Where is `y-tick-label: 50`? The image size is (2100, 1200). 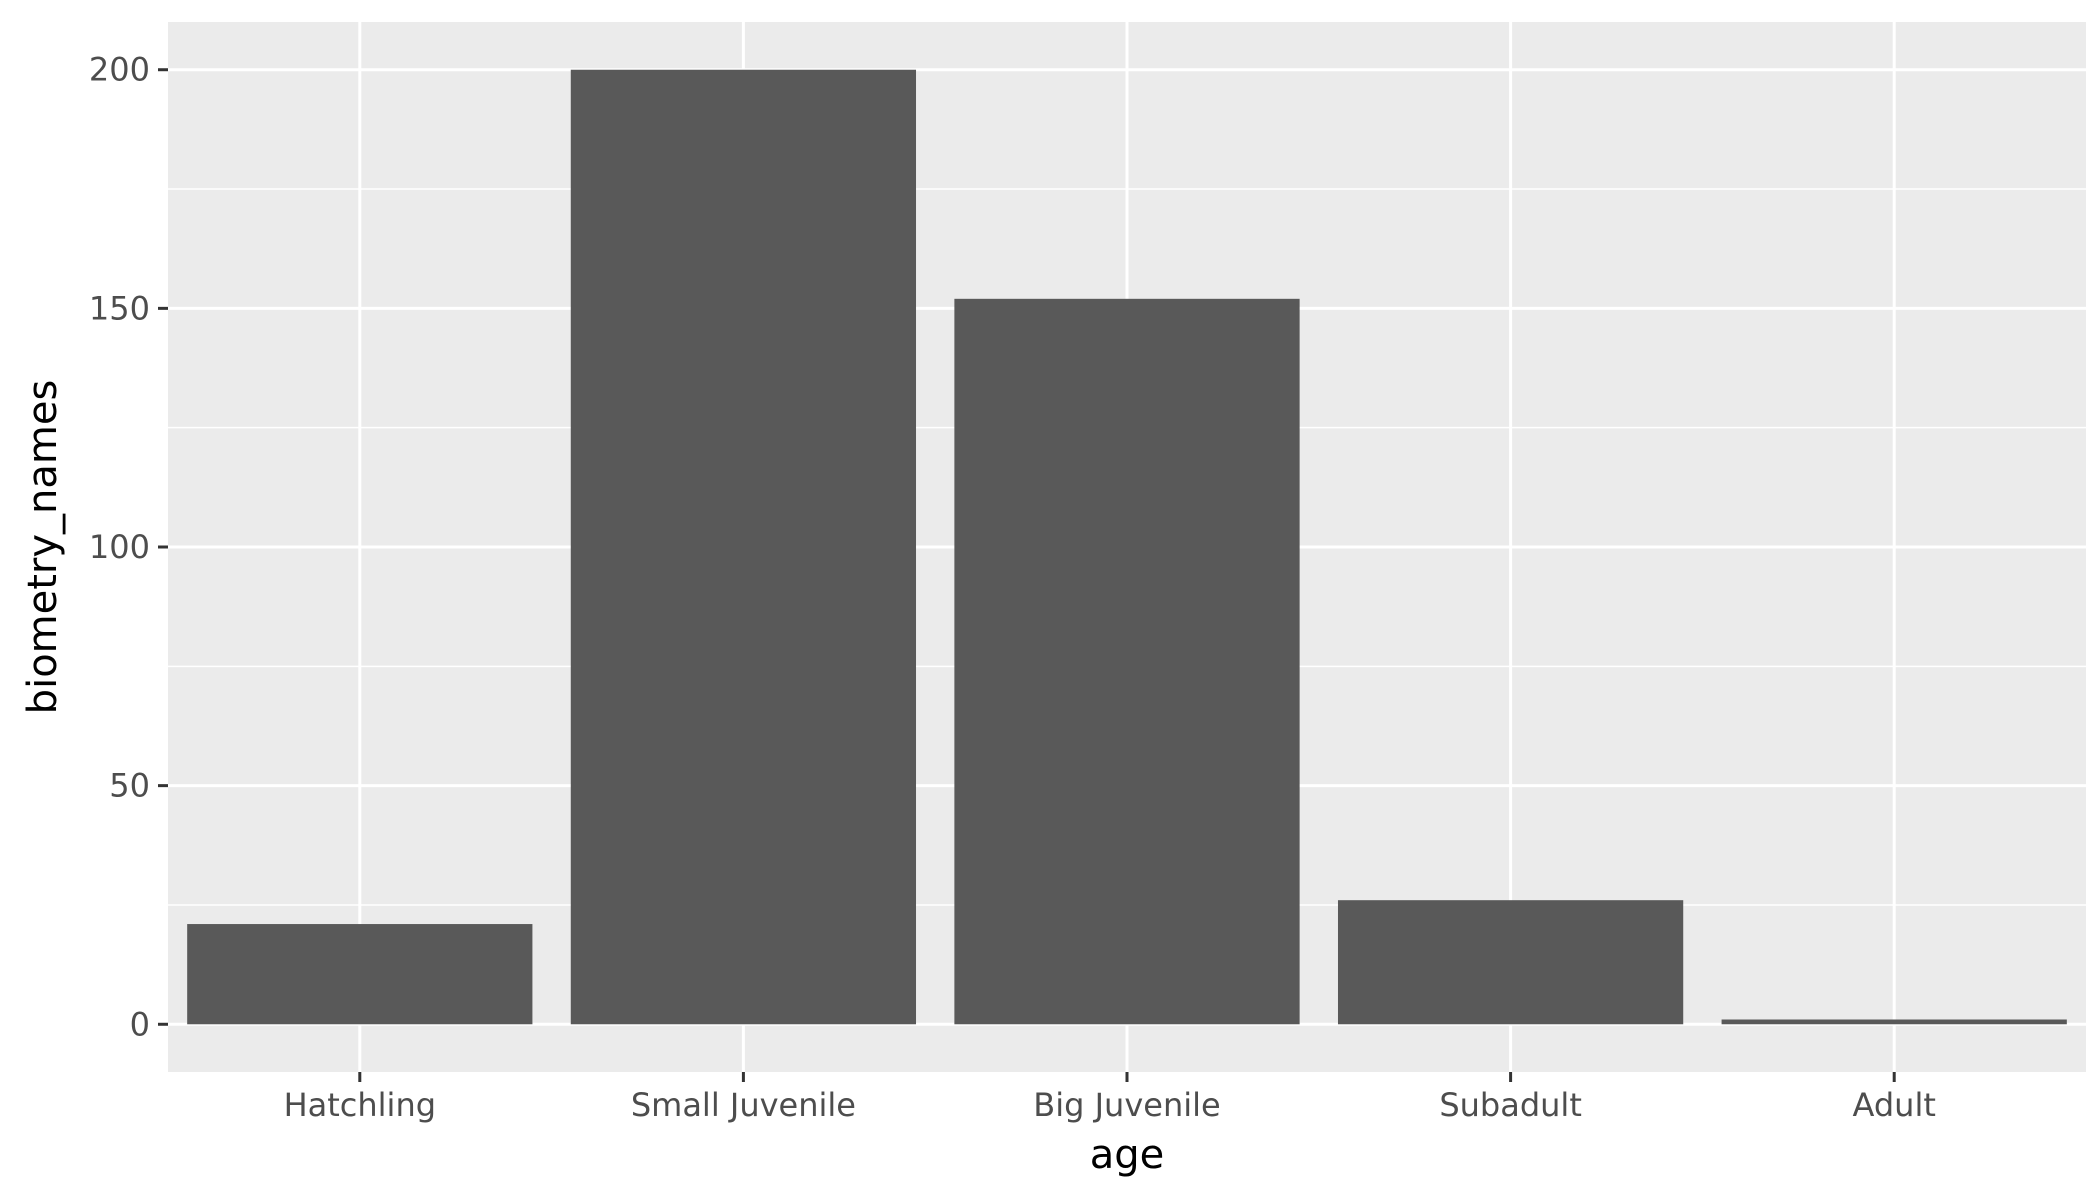 y-tick-label: 50 is located at coordinates (129, 786).